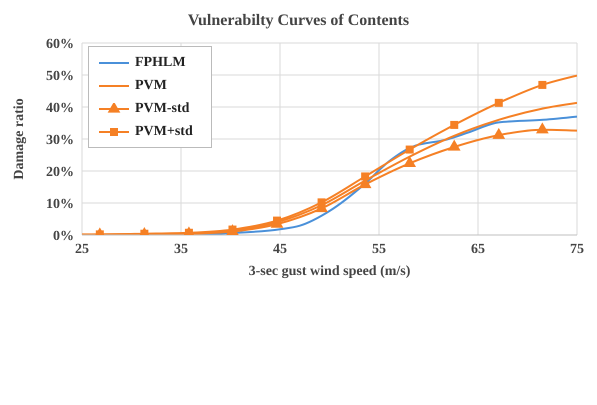 The width and height of the screenshot is (597, 405). I want to click on x-axis-title: 3-sec gust wind speed (m/s), so click(329, 271).